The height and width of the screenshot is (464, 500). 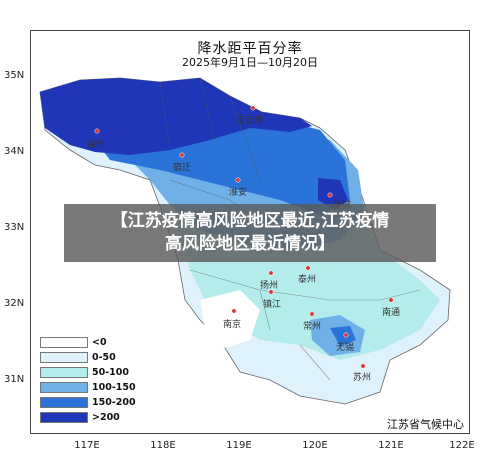 I want to click on city-label-nantong: 南通, so click(x=391, y=313).